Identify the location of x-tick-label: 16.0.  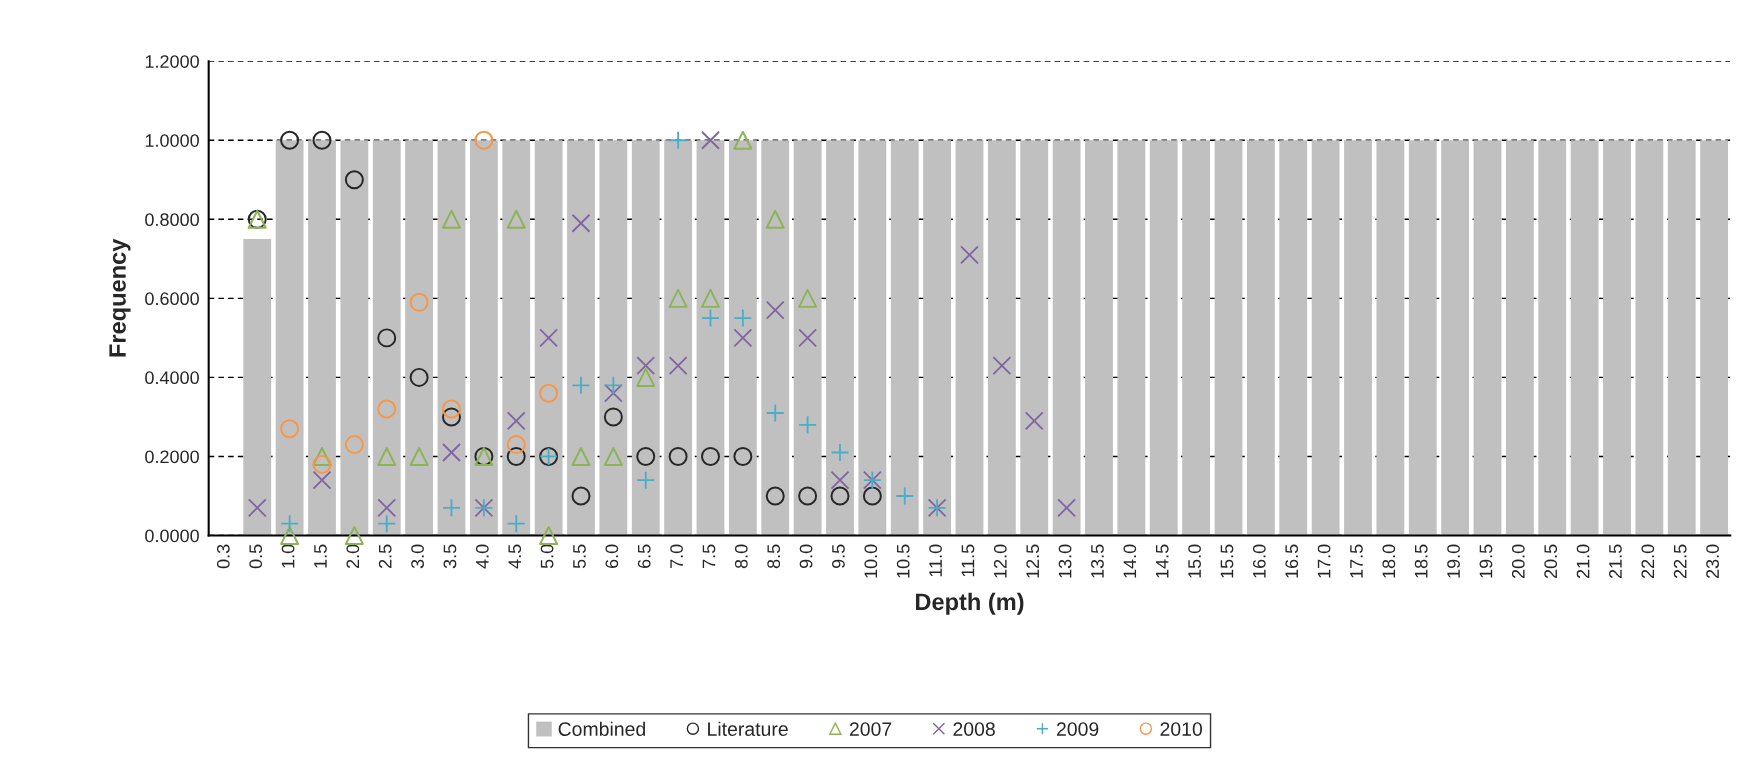
(1259, 561).